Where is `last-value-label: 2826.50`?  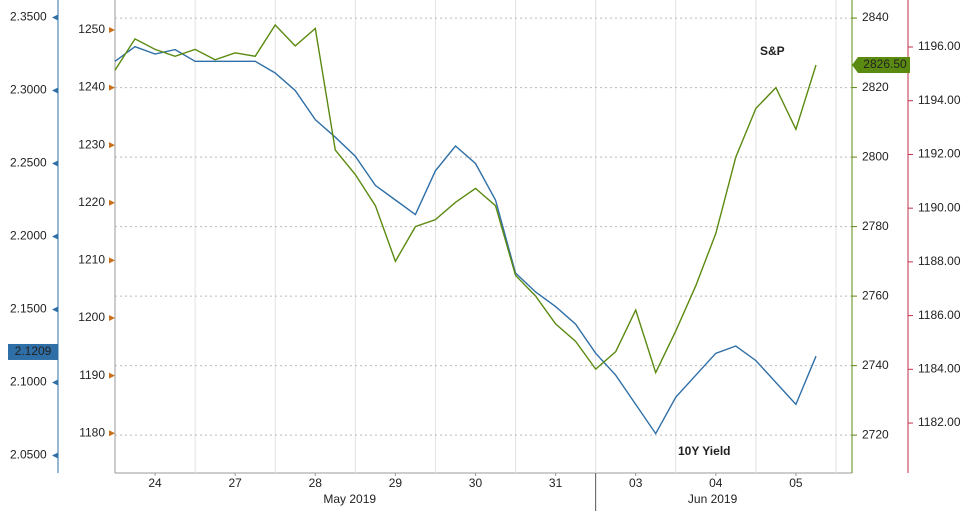
last-value-label: 2826.50 is located at coordinates (885, 64).